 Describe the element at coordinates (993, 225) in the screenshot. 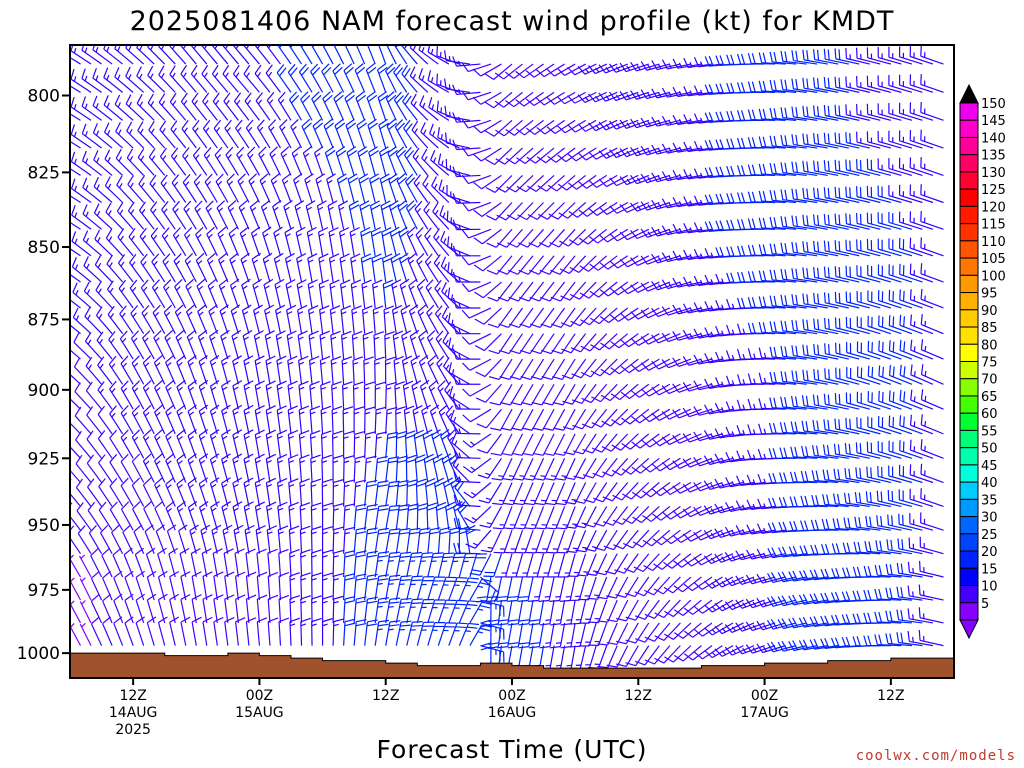

I see `colorbar-label: 115` at that location.